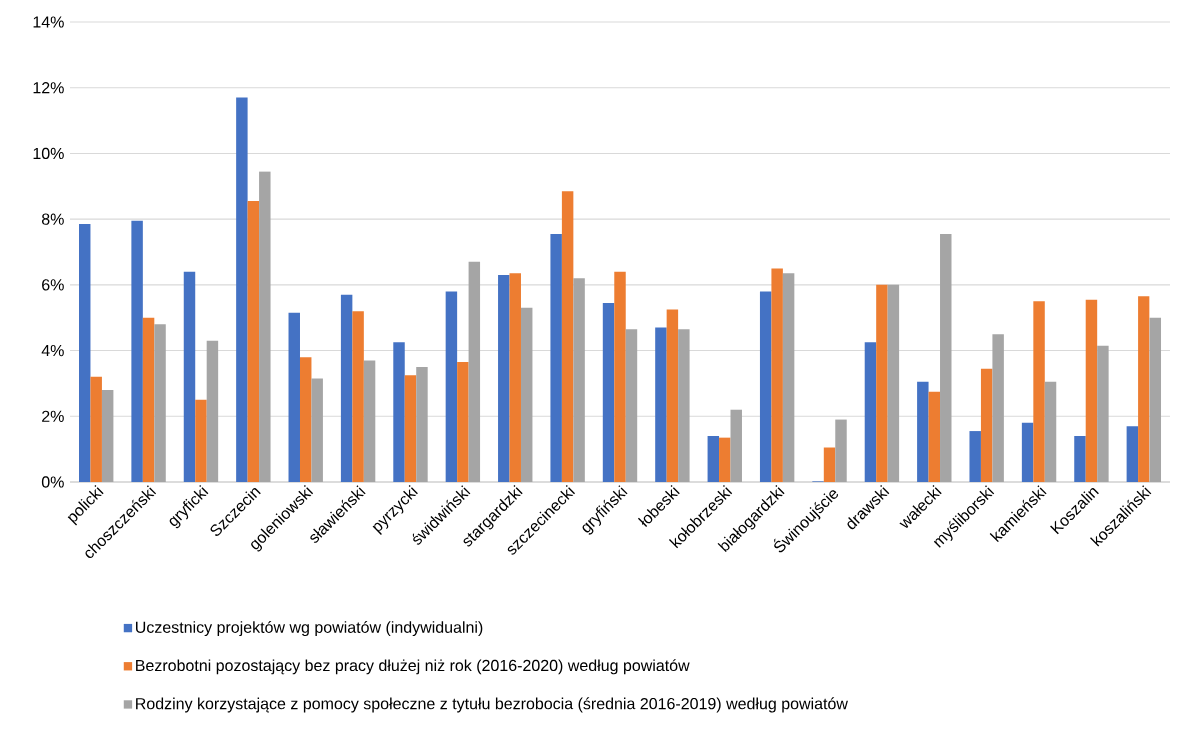 This screenshot has height=729, width=1180. What do you see at coordinates (52, 219) in the screenshot?
I see `y-tick-label: 8%` at bounding box center [52, 219].